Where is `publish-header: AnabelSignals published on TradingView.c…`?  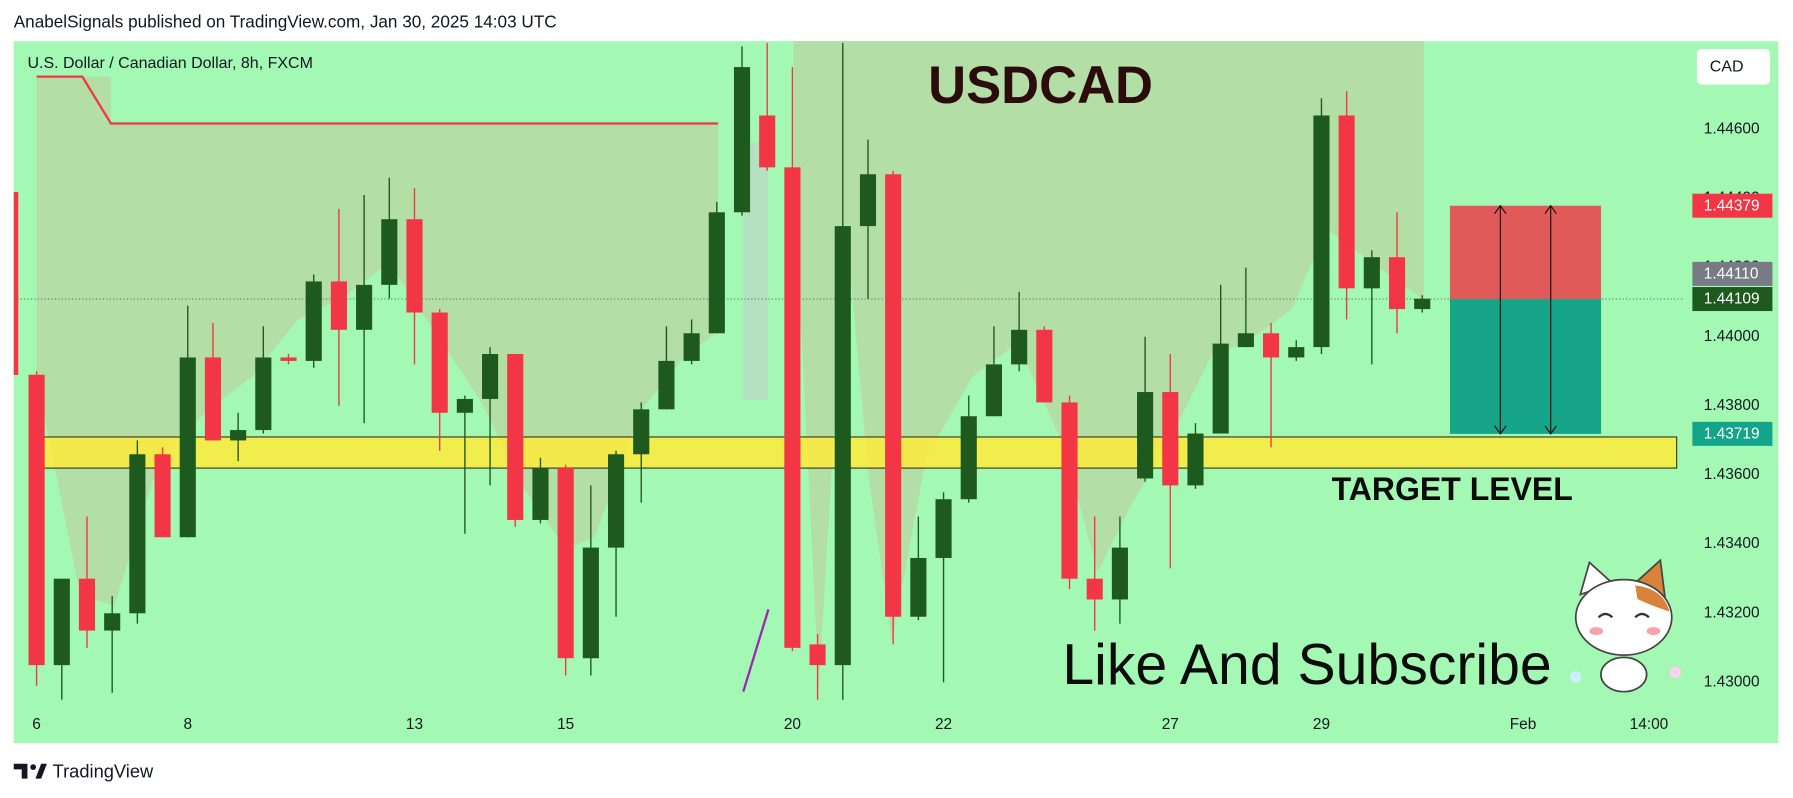 publish-header: AnabelSignals published on TradingView.c… is located at coordinates (285, 21).